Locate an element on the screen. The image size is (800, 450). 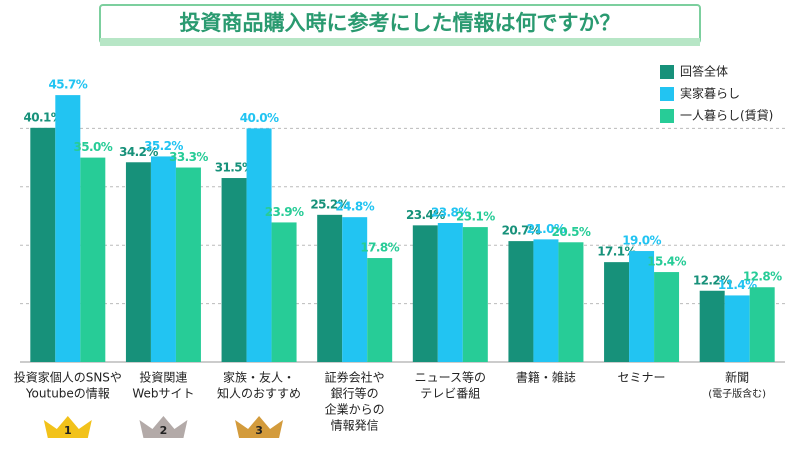
x-tick-label: 知人のおすすめ is located at coordinates (259, 394).